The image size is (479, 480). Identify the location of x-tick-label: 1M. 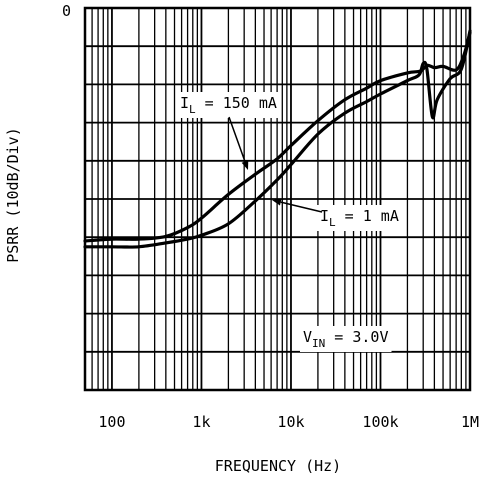
(470, 422).